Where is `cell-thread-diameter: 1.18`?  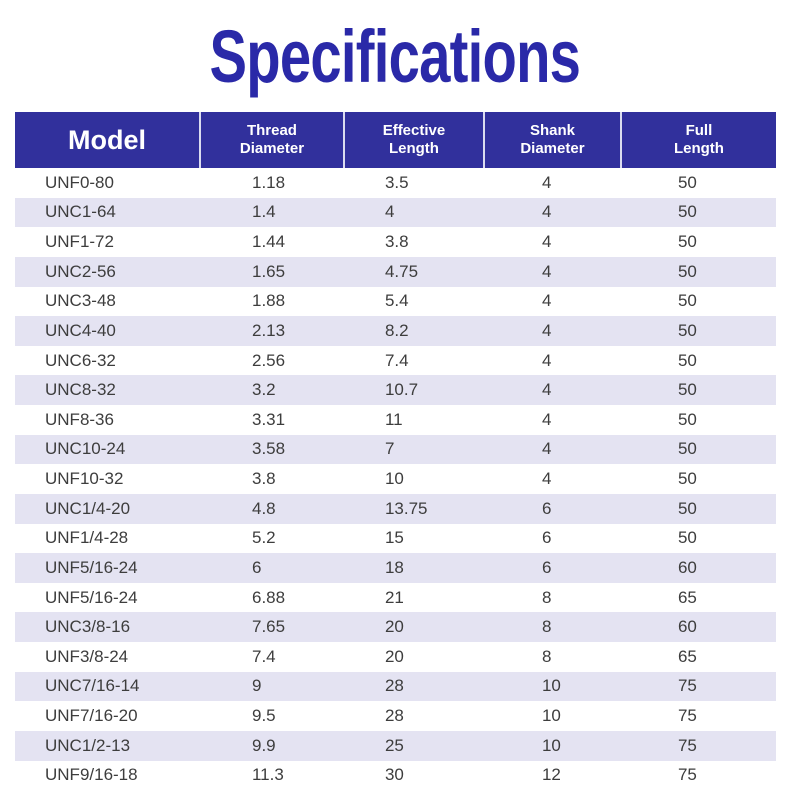 cell-thread-diameter: 1.18 is located at coordinates (268, 182).